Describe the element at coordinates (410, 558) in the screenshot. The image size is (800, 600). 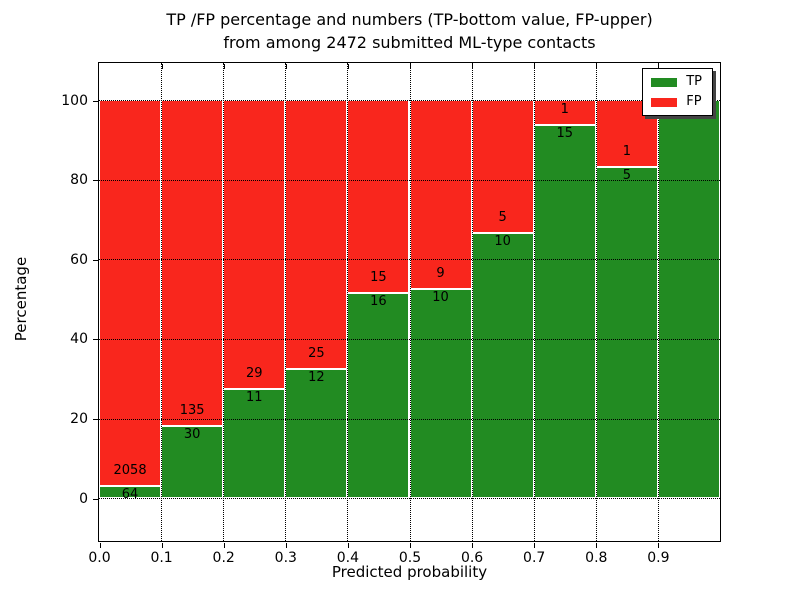
I see `x-tick-label: 0.5` at that location.